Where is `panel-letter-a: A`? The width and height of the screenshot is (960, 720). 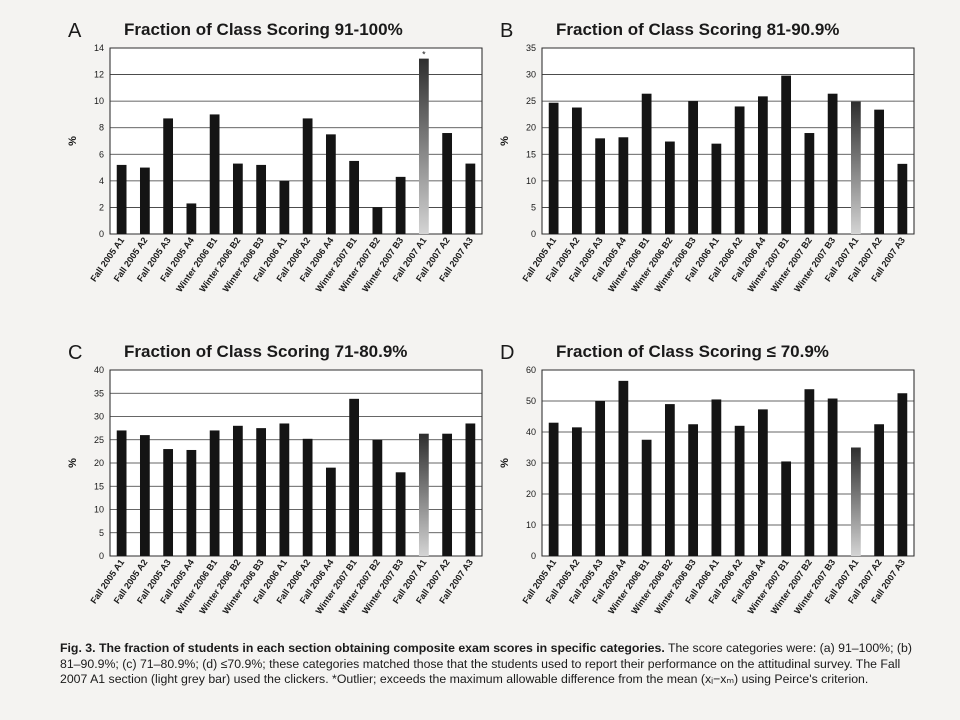 panel-letter-a: A is located at coordinates (75, 31).